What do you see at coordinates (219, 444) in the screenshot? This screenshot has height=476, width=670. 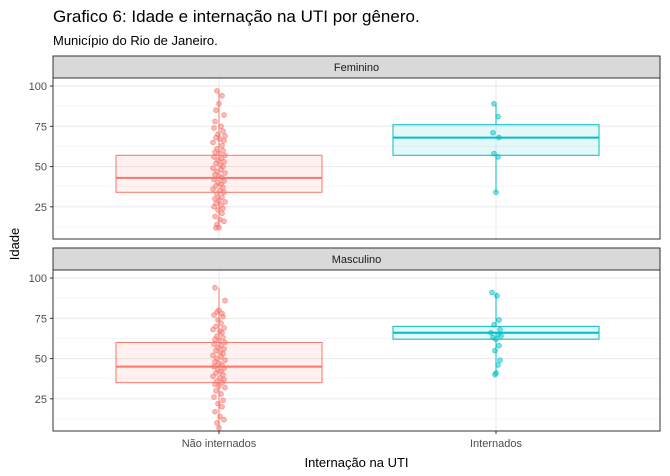 I see `x-tick-label: Não internados` at bounding box center [219, 444].